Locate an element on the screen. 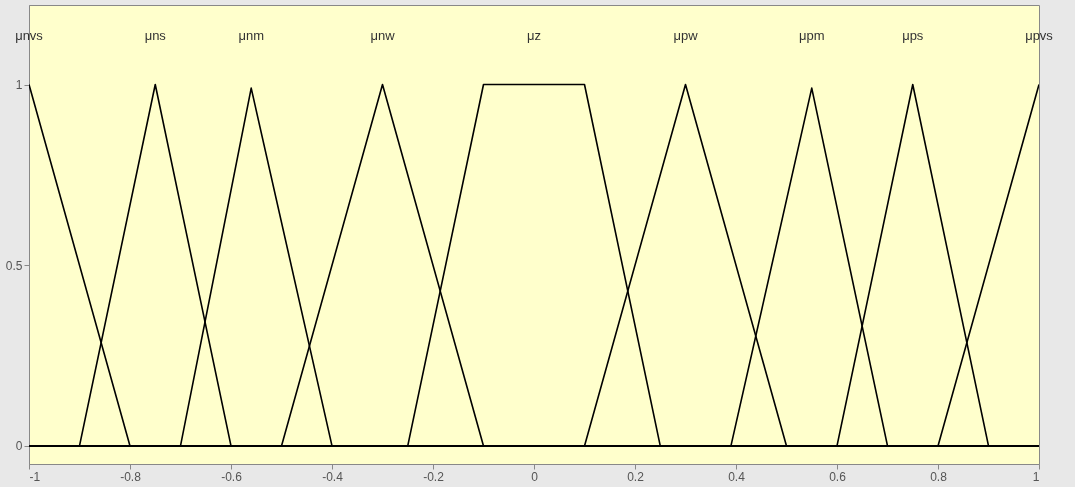 This screenshot has width=1075, height=487. y-tick-label: 0.5 is located at coordinates (14, 265).